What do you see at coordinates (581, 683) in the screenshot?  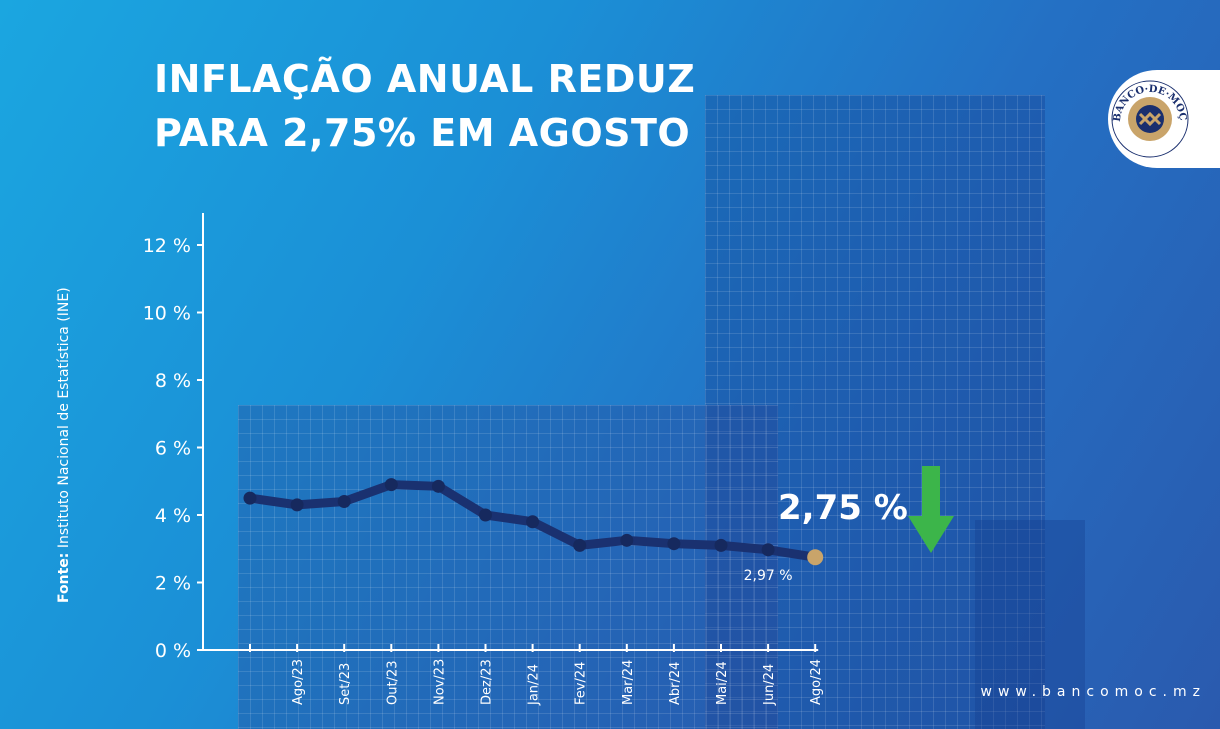 I see `x-tick-label: Fev/24` at bounding box center [581, 683].